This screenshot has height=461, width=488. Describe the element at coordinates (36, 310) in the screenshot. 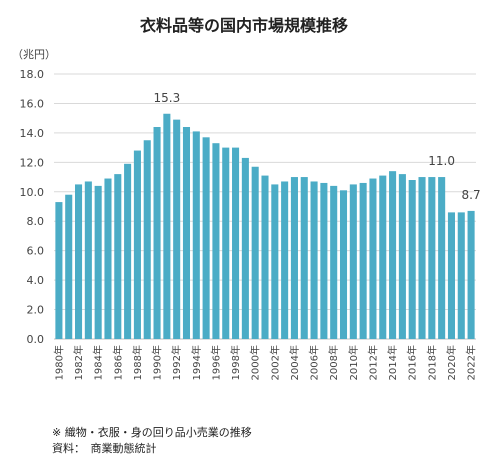

I see `y-tick-label: 2.0` at that location.